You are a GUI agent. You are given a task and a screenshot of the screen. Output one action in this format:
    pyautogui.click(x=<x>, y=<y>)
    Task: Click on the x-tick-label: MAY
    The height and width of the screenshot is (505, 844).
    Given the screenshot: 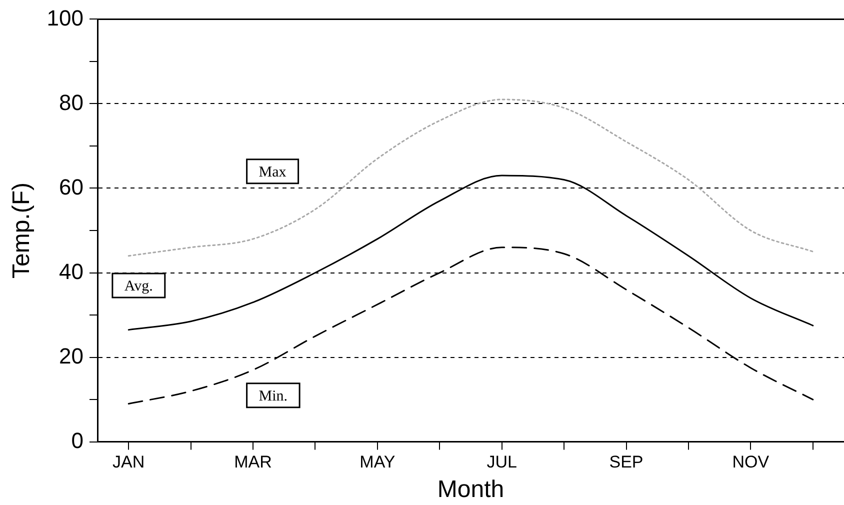 What is the action you would take?
    pyautogui.click(x=378, y=462)
    